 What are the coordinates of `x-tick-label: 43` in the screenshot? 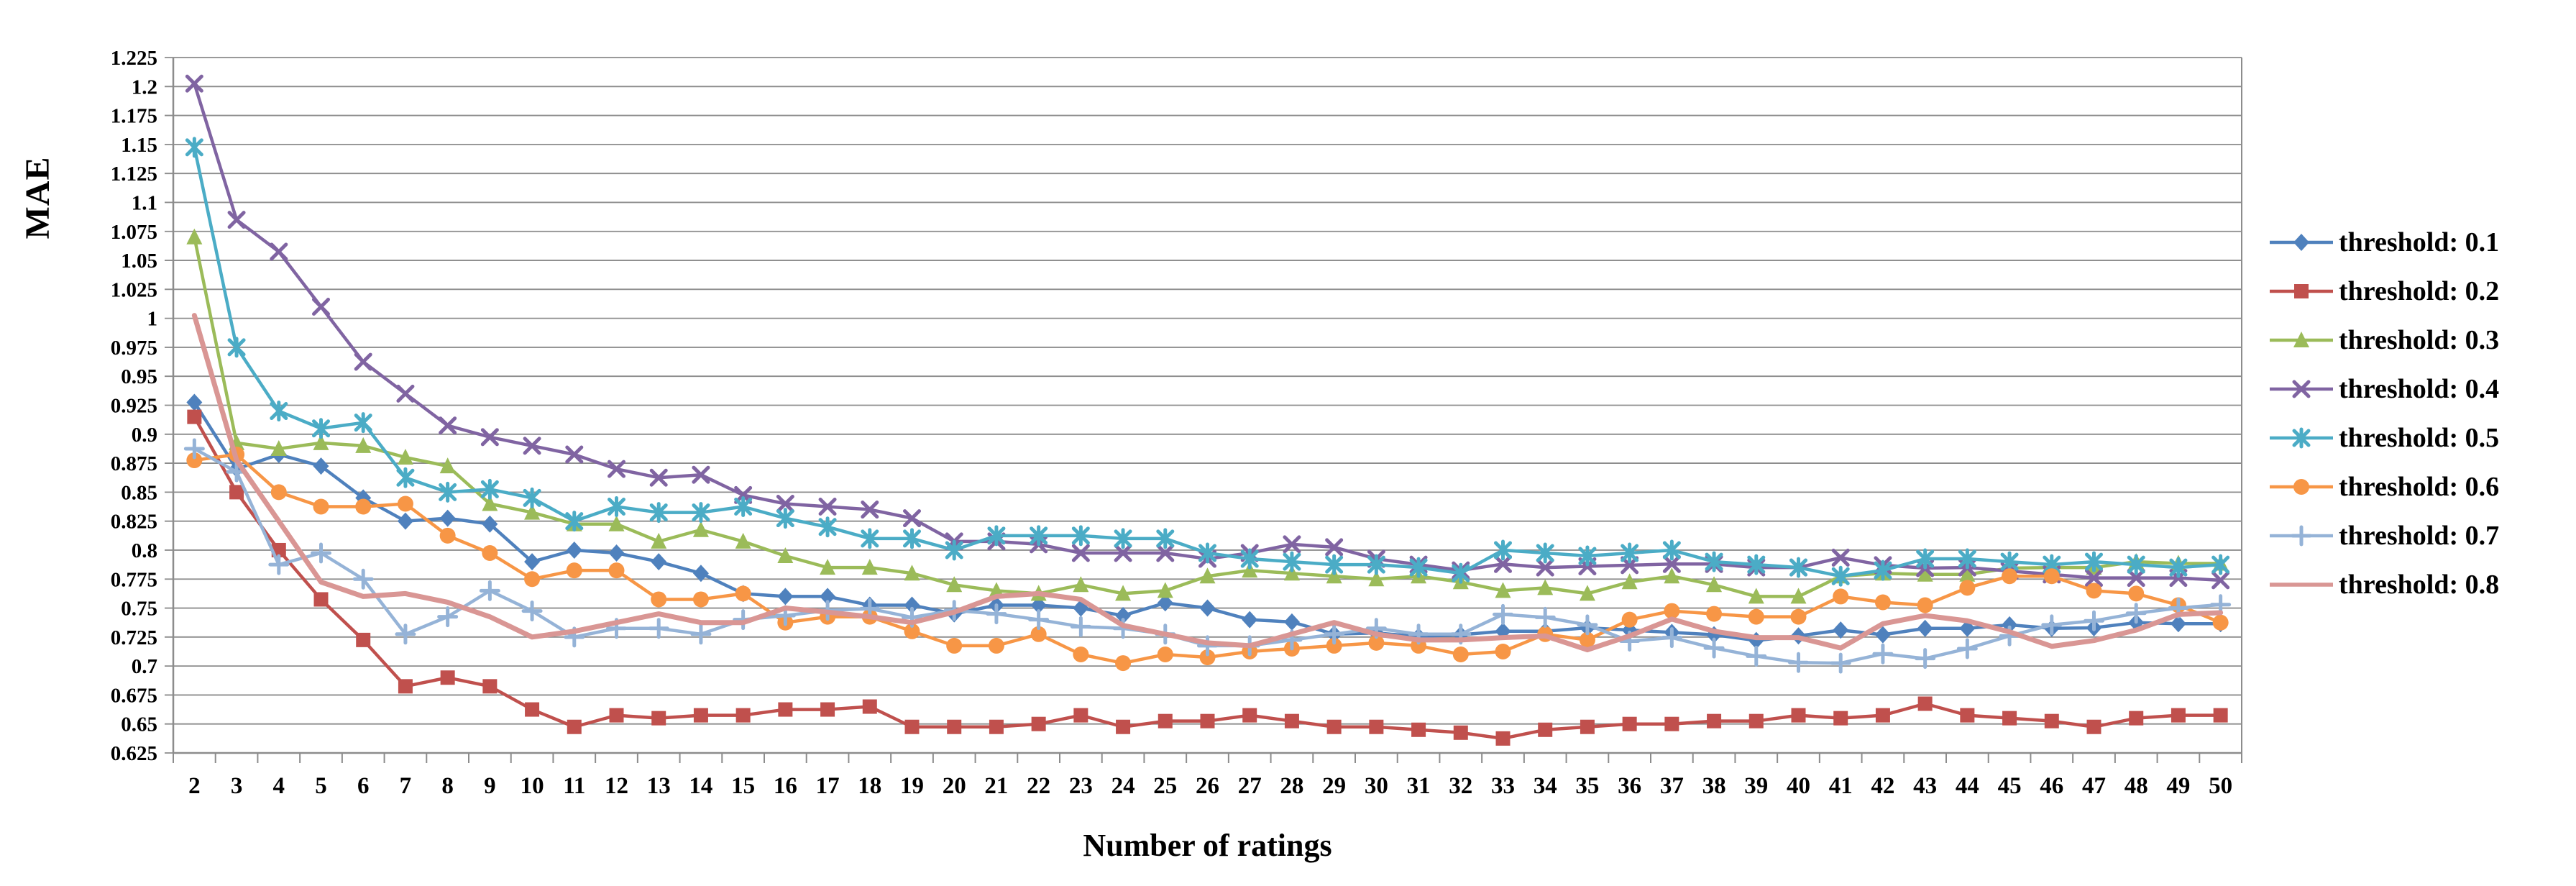 It's located at (1925, 786).